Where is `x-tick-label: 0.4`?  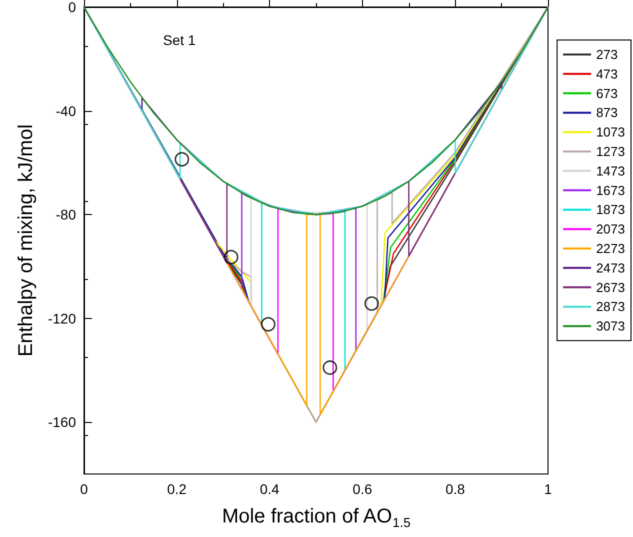
x-tick-label: 0.4 is located at coordinates (270, 489).